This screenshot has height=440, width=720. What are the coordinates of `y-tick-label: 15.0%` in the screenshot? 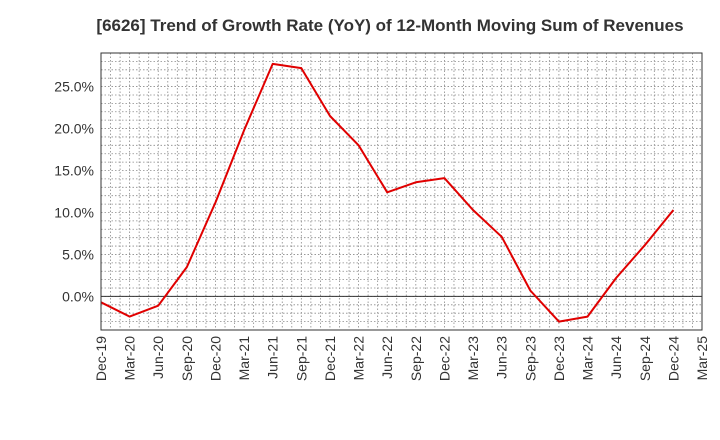 It's located at (74, 171).